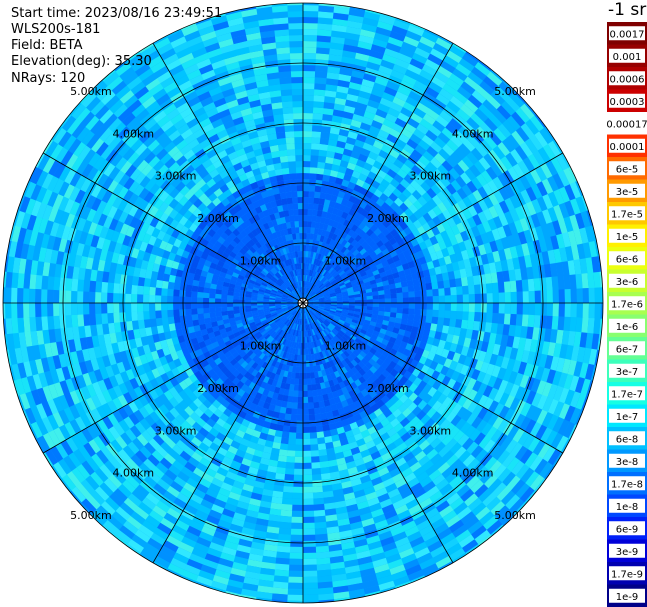 Image resolution: width=647 pixels, height=607 pixels. I want to click on colorbar-label: 0.0006, so click(627, 79).